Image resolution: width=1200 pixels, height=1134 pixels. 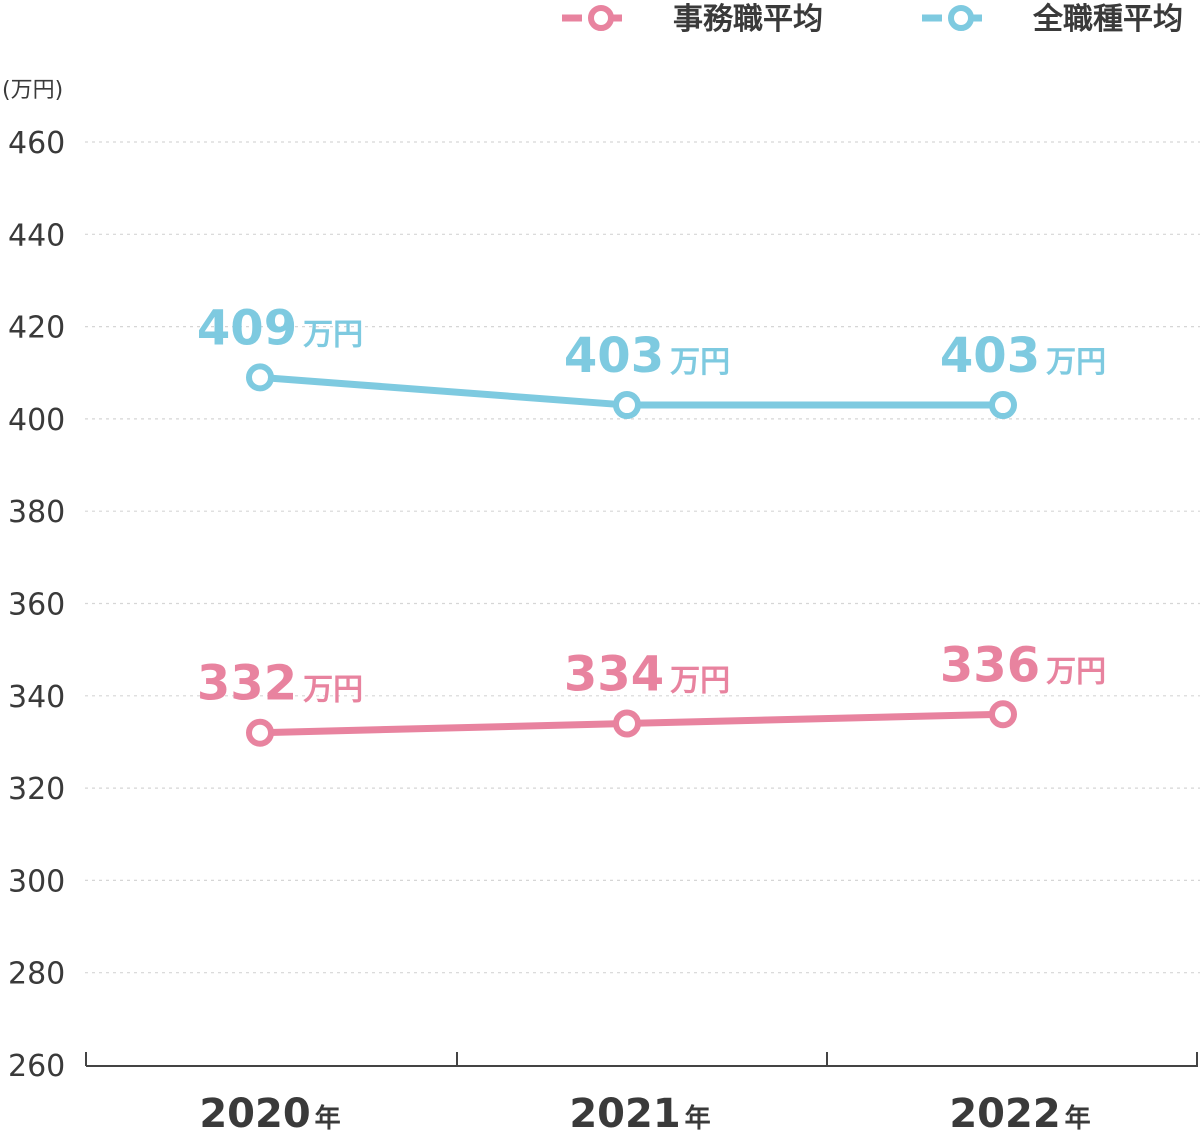 I want to click on y-axis-ticks: 460 440 420 400 380 360 340 320 300 280 260, so click(x=36, y=605).